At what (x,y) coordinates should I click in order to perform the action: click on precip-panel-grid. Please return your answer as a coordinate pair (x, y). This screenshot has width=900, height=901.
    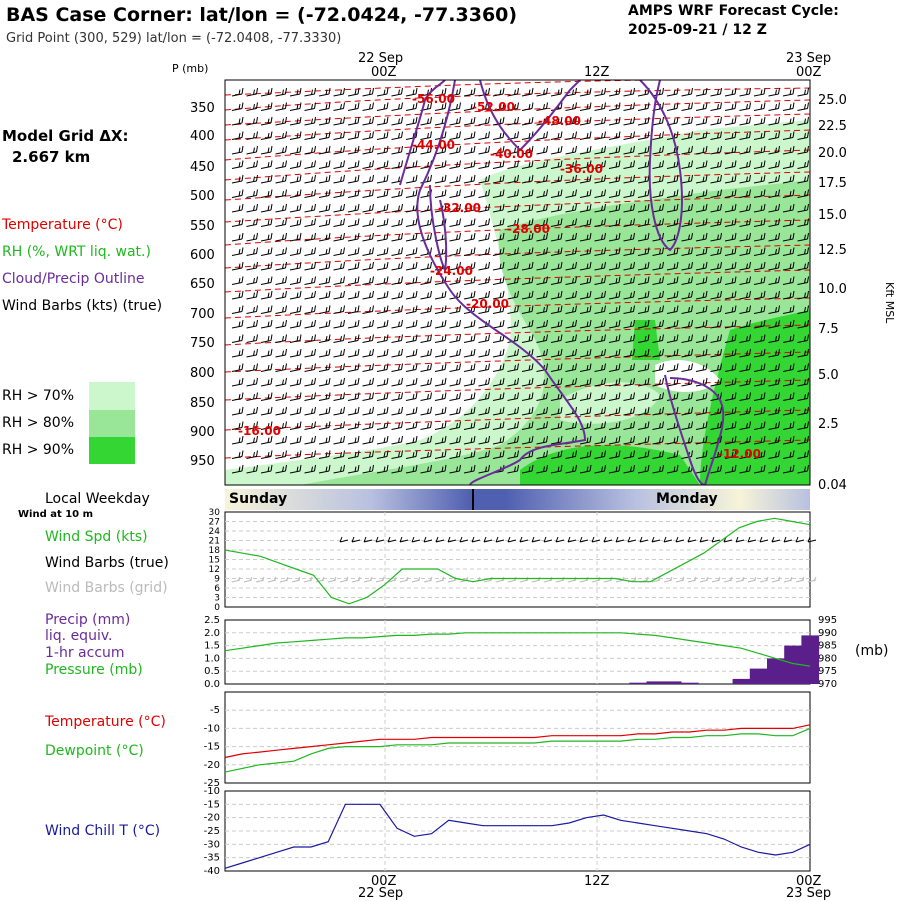
    Looking at the image, I should click on (517, 652).